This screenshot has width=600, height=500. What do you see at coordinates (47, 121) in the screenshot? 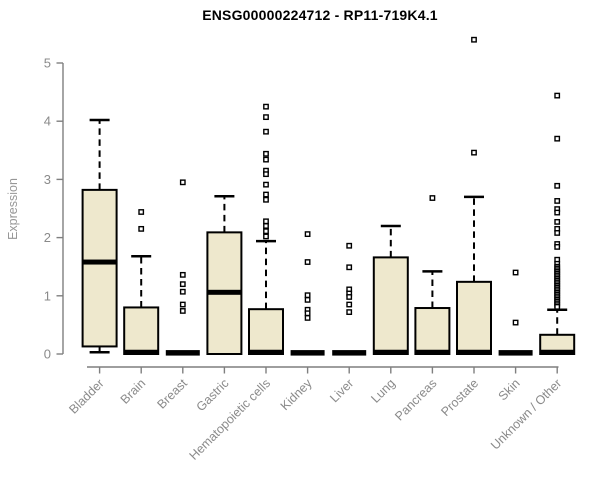
I see `y-tick-label: 4` at bounding box center [47, 121].